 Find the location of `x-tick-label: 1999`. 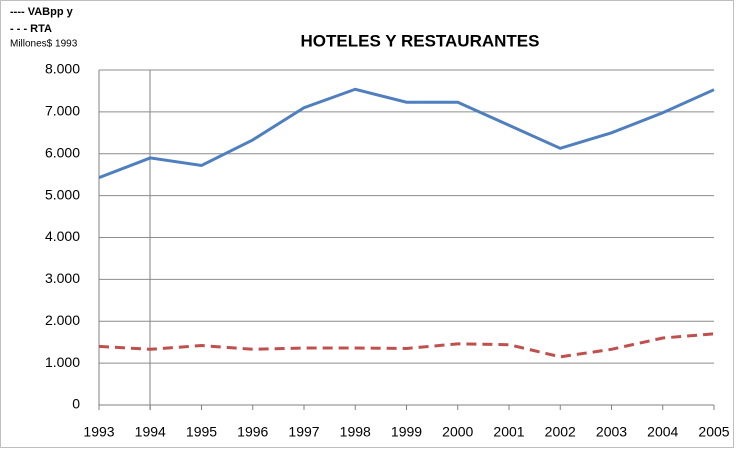

x-tick-label: 1999 is located at coordinates (406, 432).